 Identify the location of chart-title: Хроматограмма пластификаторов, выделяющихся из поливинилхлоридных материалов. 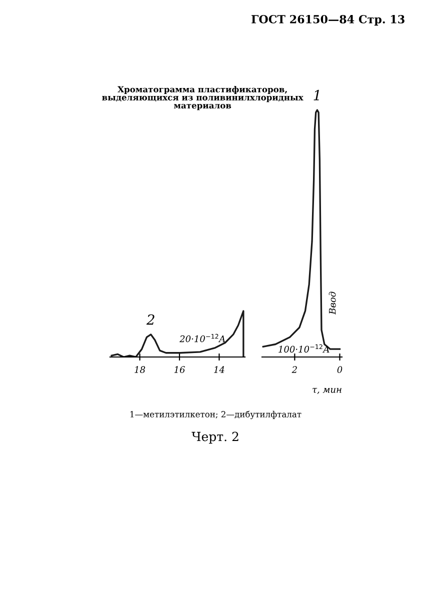
(203, 98).